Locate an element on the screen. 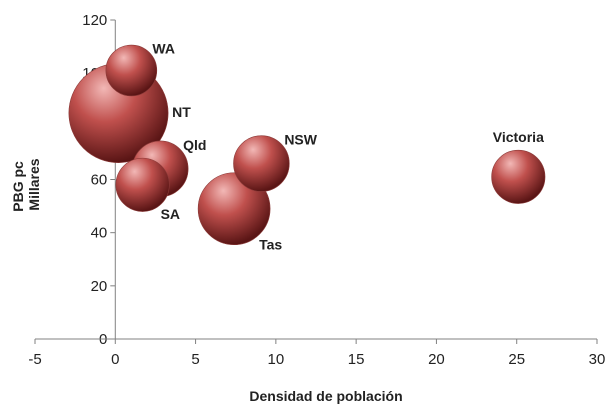 The width and height of the screenshot is (609, 413). y-axis-title-line-1: PBG pc is located at coordinates (18, 186).